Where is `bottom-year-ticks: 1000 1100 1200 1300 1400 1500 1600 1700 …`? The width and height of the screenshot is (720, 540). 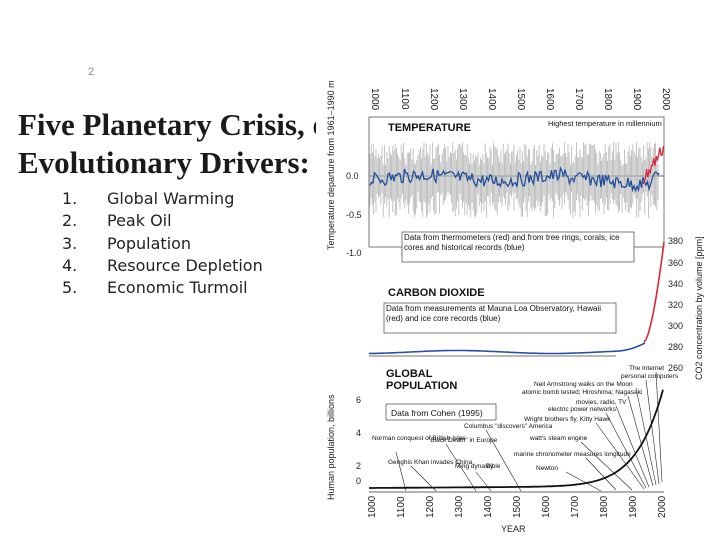
bottom-year-ticks: 1000 1100 1200 1300 1400 1500 1600 1700 … is located at coordinates (517, 506).